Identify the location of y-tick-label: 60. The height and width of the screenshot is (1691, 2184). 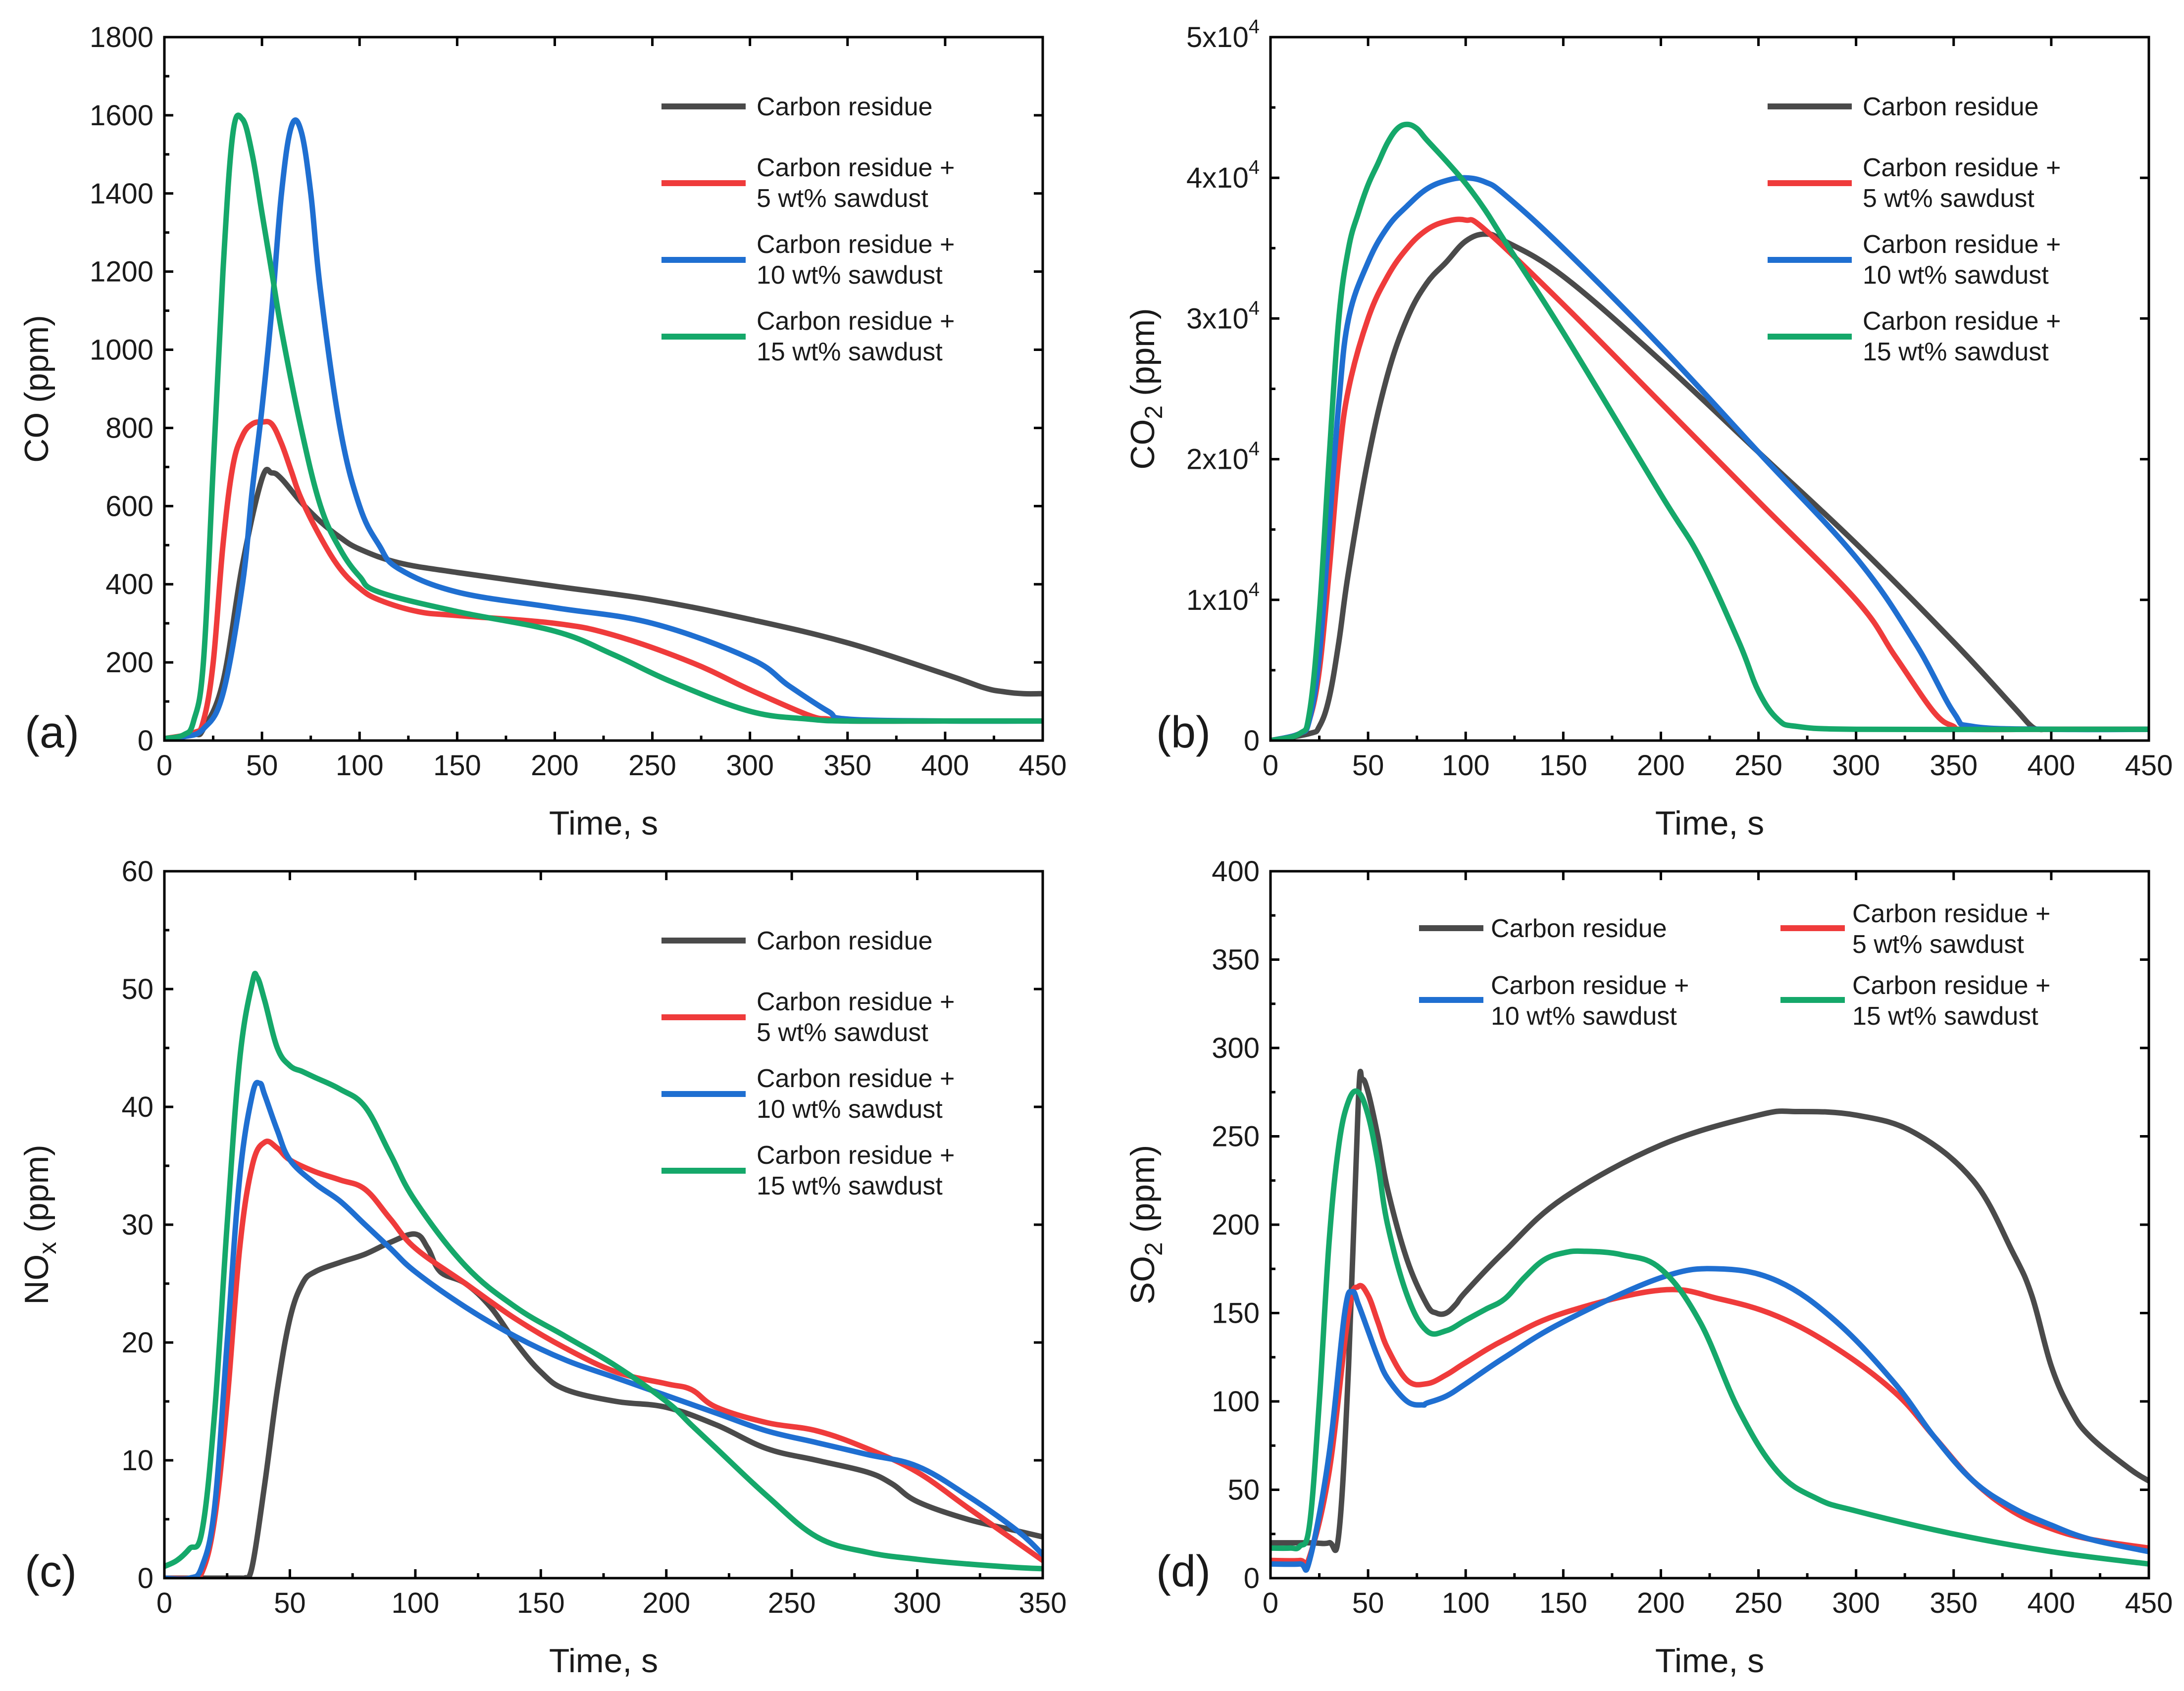
(137, 872).